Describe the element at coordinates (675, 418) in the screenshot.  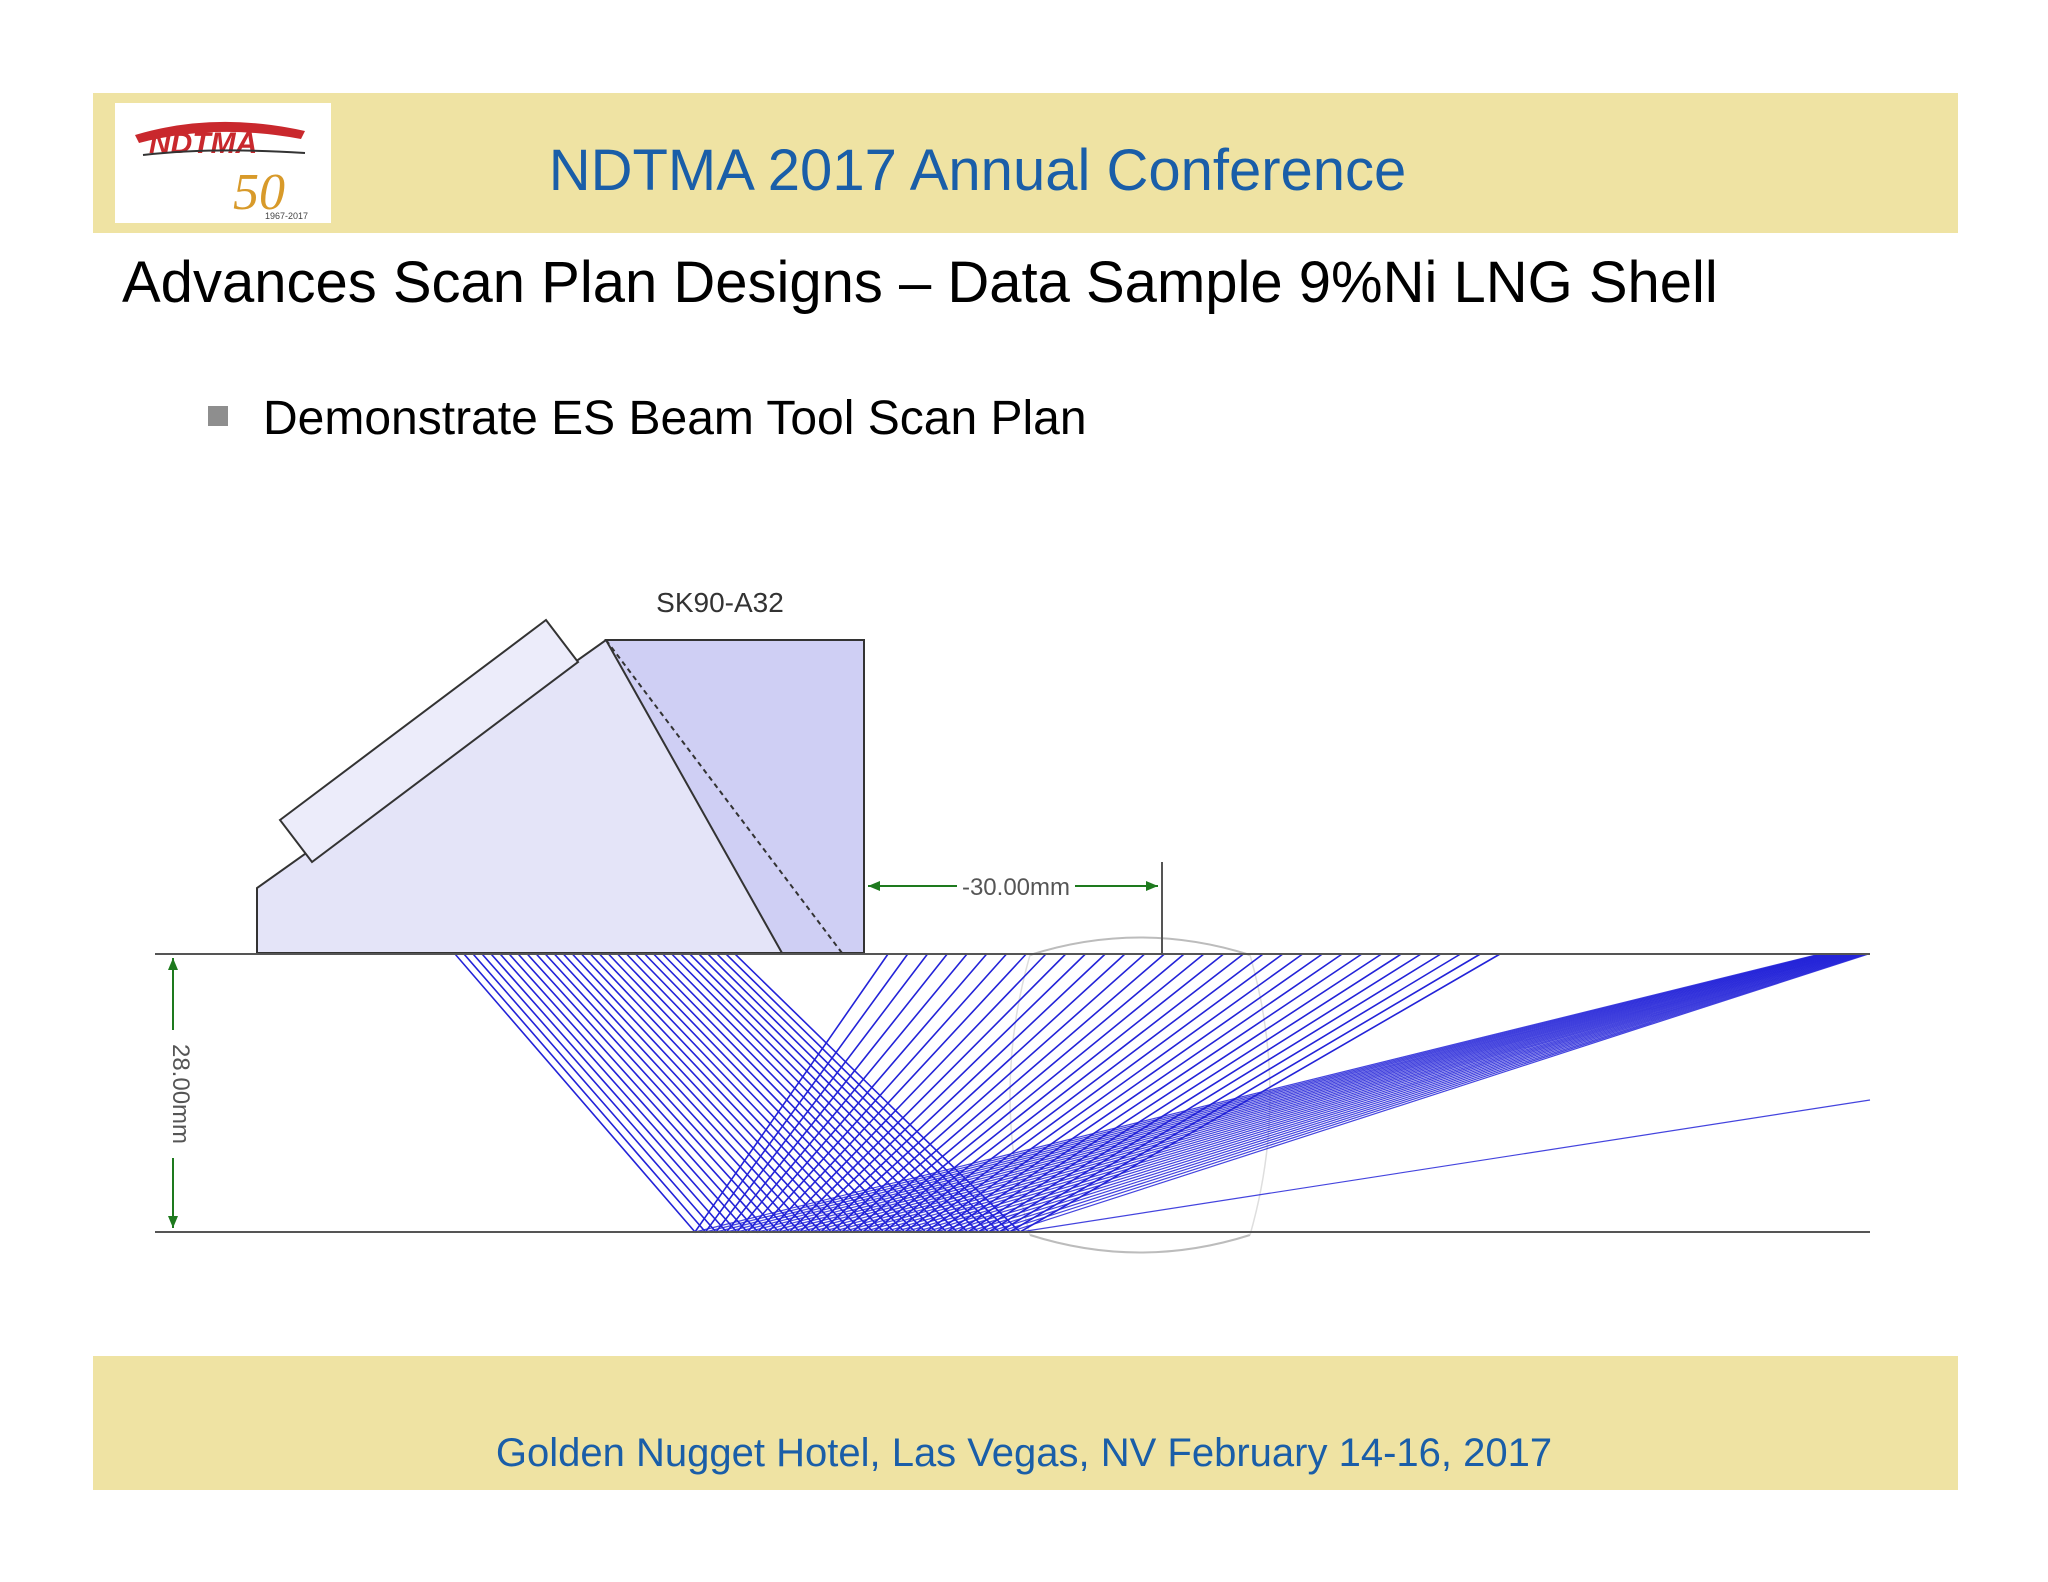
I see `bullet-text: Demonstrate ES Beam Tool Scan Plan` at that location.